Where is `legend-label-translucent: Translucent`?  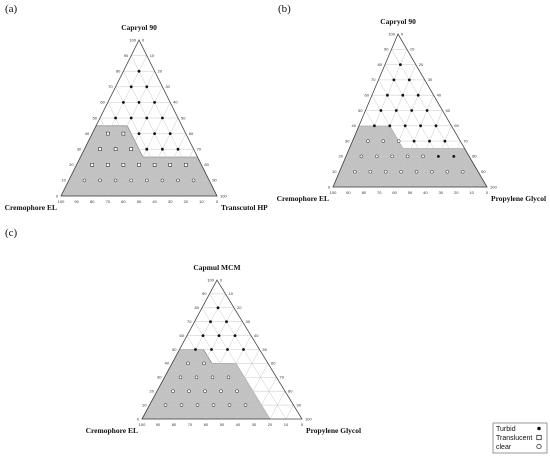 legend-label-translucent: Translucent is located at coordinates (514, 438).